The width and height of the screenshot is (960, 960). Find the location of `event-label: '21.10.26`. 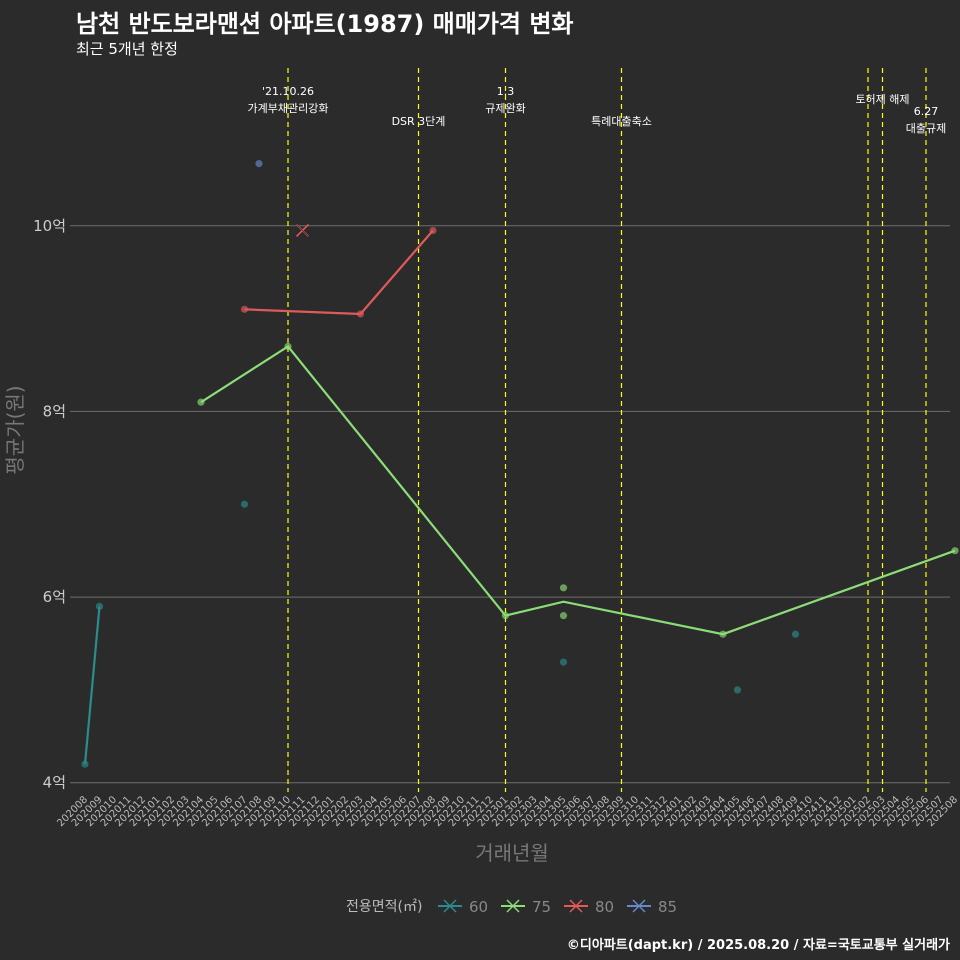

event-label: '21.10.26 is located at coordinates (288, 91).